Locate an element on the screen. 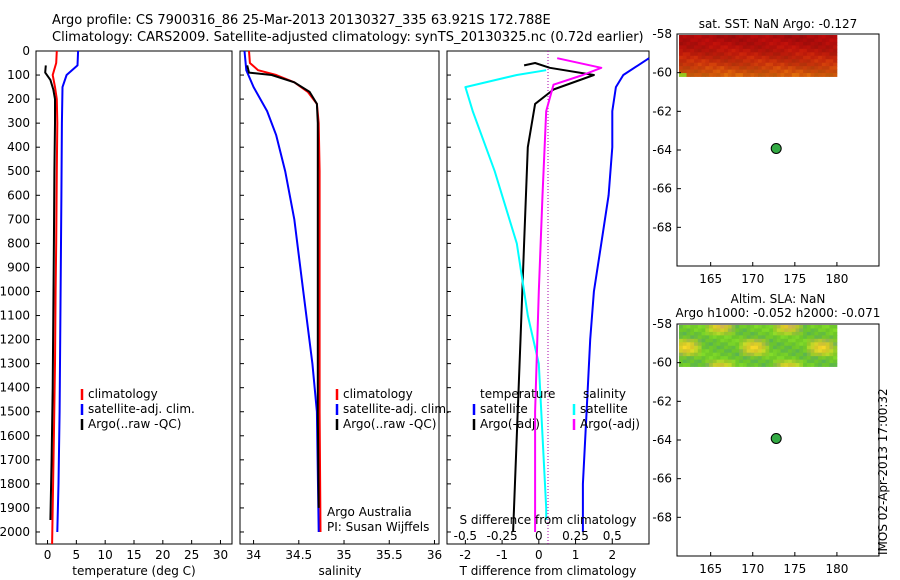 This screenshot has height=580, width=900. sst-map-title: sat. SST: NaN Argo: -0.127 is located at coordinates (778, 24).